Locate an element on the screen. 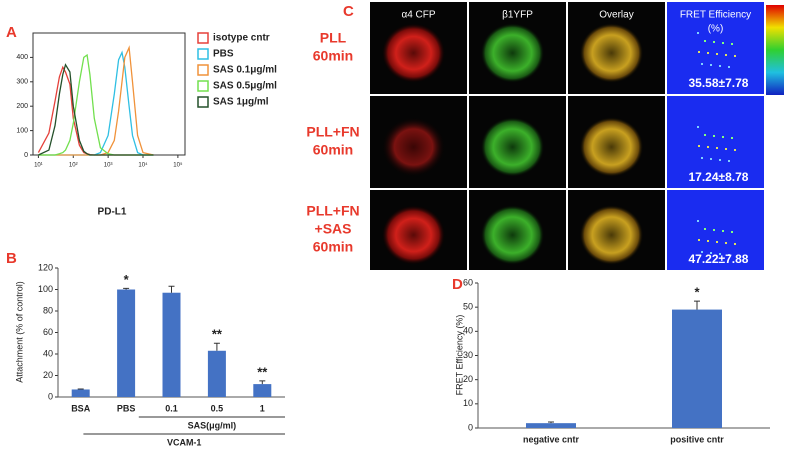 The height and width of the screenshot is (453, 789). y-tick-label: 100 is located at coordinates (22, 130).